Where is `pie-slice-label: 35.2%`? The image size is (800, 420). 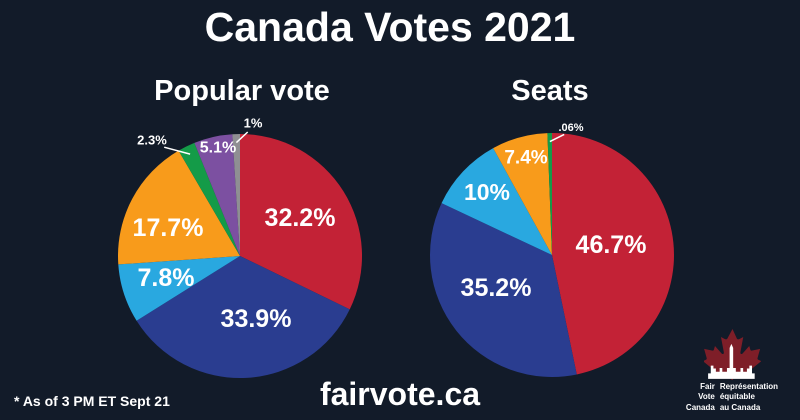
pie-slice-label: 35.2% is located at coordinates (496, 288).